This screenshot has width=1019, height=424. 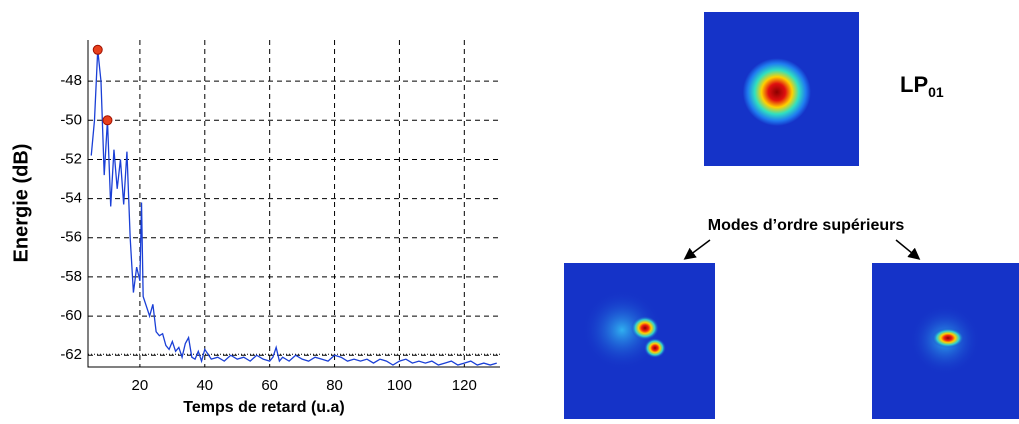 What do you see at coordinates (140, 385) in the screenshot?
I see `x-tick-label: 20` at bounding box center [140, 385].